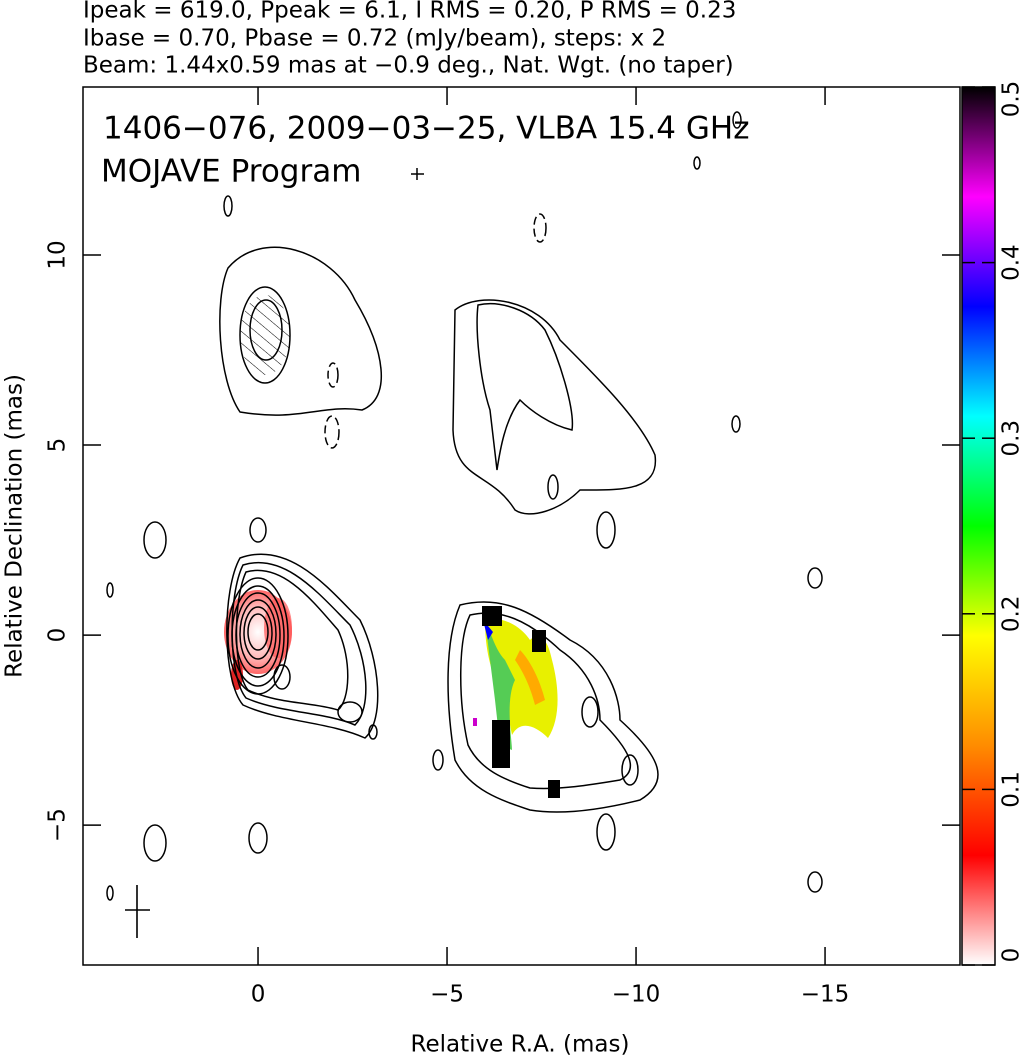 The height and width of the screenshot is (1064, 1022). Describe the element at coordinates (1010, 955) in the screenshot. I see `colorbar-tick-label: 0` at that location.